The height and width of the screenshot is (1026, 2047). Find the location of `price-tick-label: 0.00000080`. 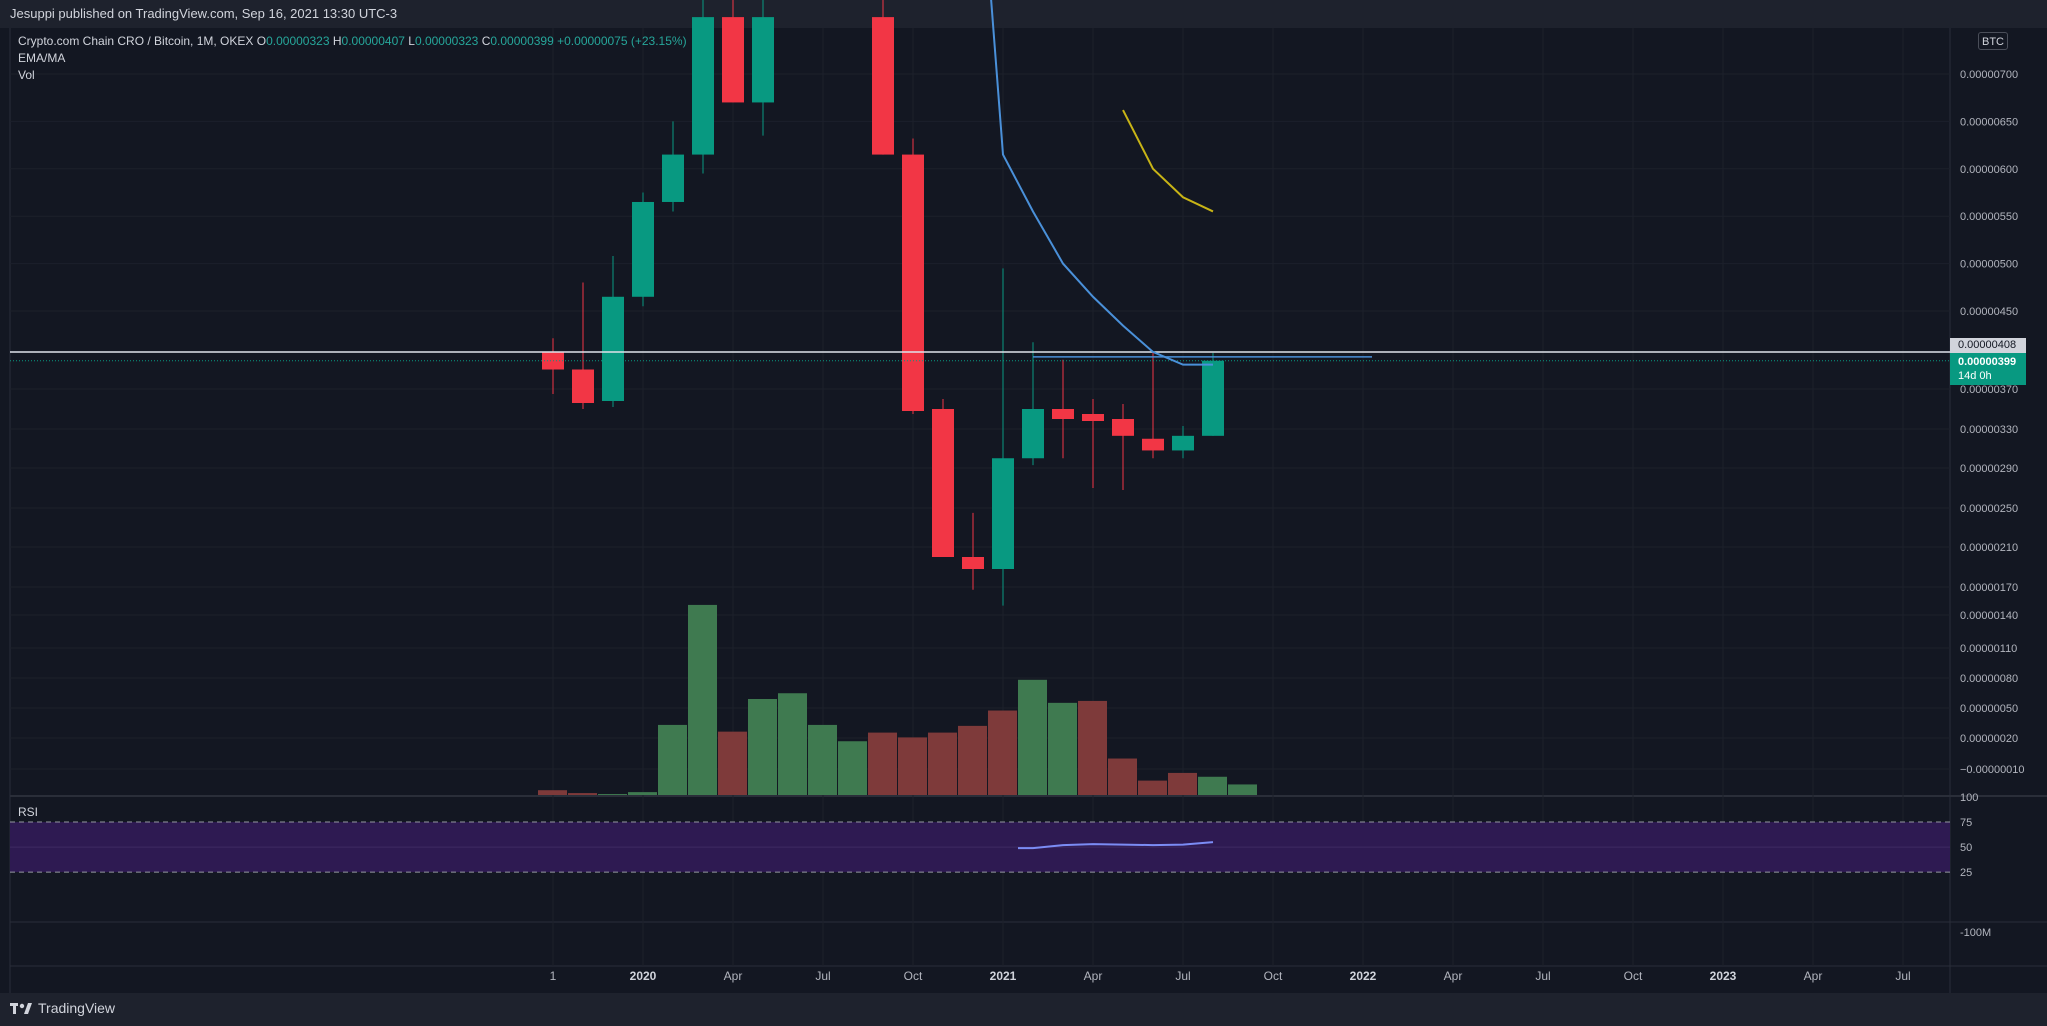

price-tick-label: 0.00000080 is located at coordinates (1989, 679).